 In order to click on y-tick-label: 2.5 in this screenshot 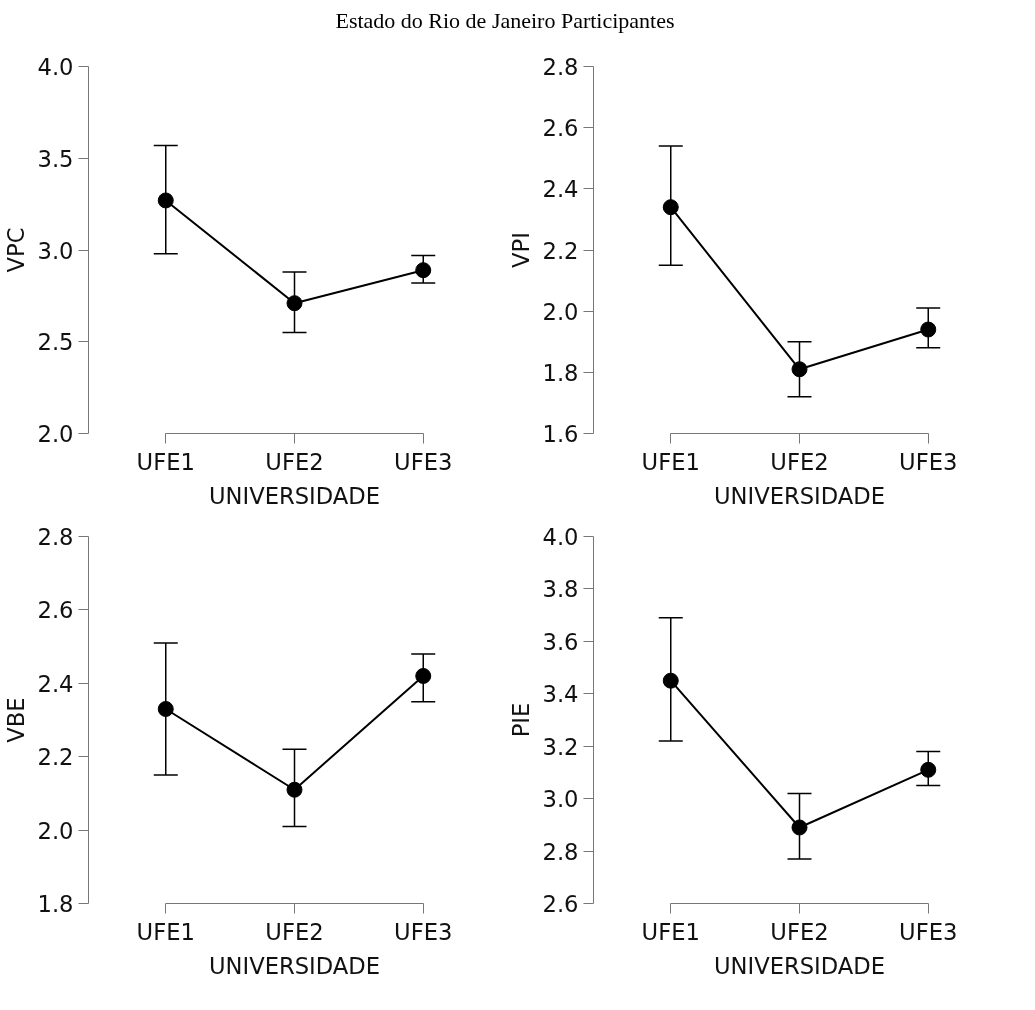, I will do `click(55, 342)`.